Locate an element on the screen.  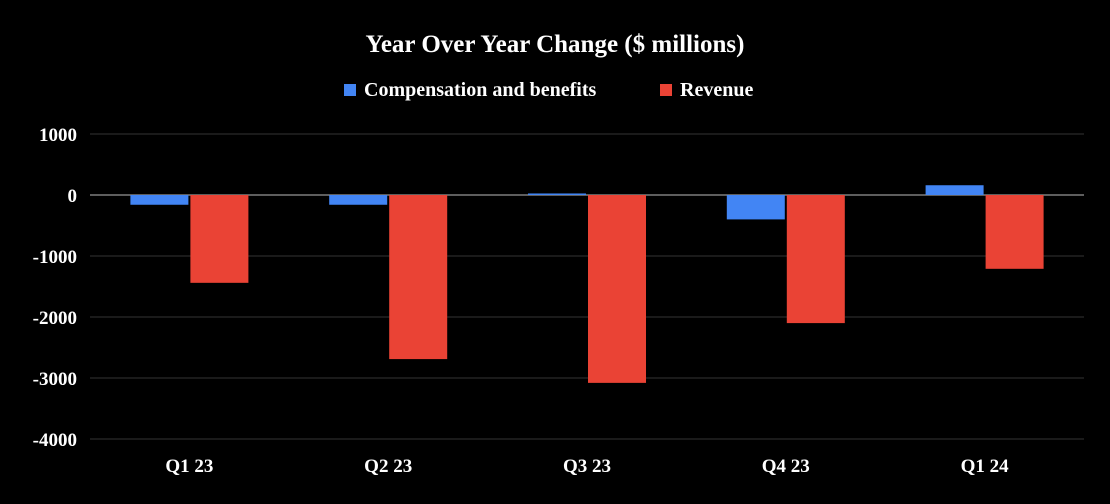
legend-label-revenue: Revenue is located at coordinates (716, 90).